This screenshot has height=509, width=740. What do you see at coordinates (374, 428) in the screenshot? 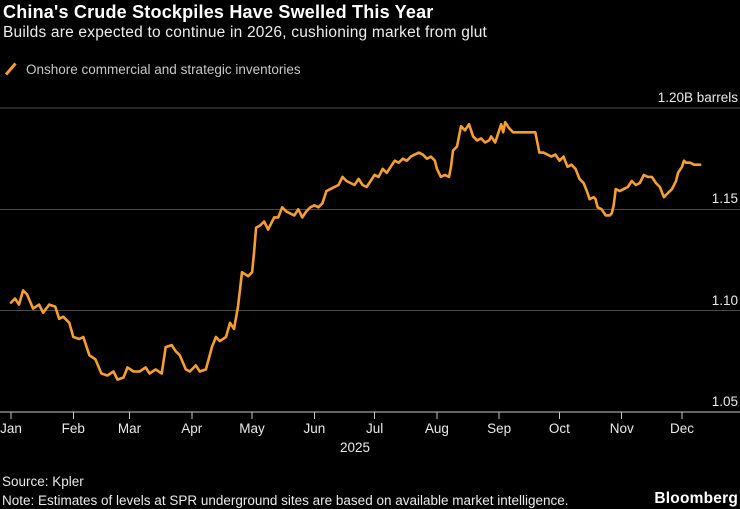
I see `x-tick-label: Jul` at bounding box center [374, 428].